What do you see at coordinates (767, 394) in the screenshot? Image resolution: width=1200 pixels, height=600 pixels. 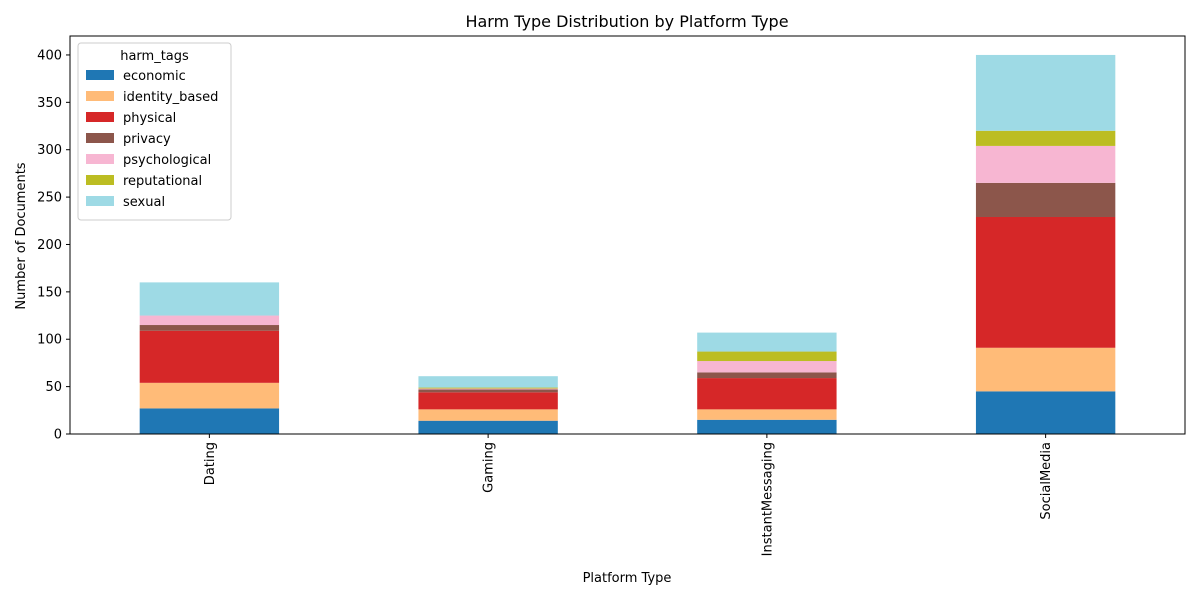 I see `bar-InstantMessaging-physical` at bounding box center [767, 394].